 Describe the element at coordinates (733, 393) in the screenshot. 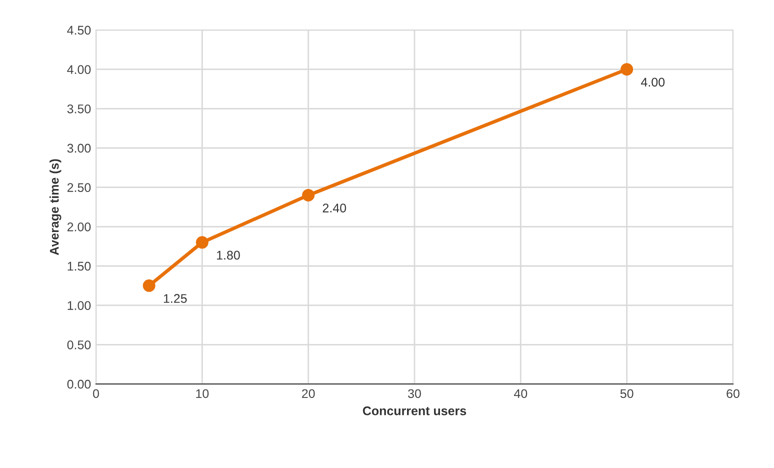

I see `x-tick-label: 60` at that location.